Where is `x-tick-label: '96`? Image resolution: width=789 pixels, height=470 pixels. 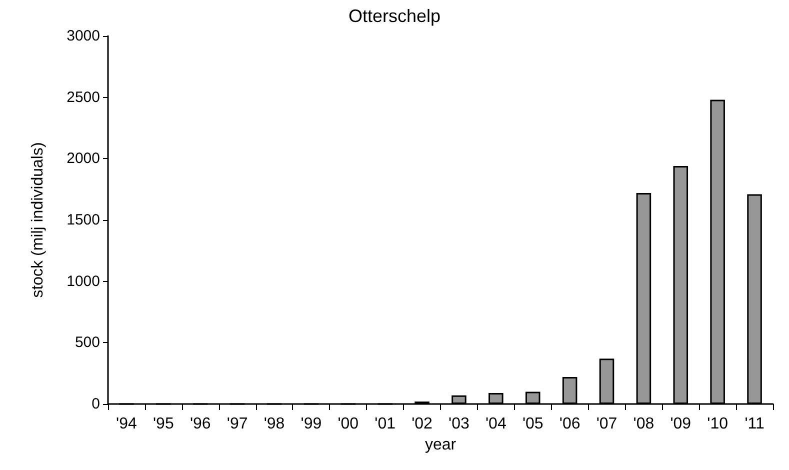
x-tick-label: '96 is located at coordinates (200, 424).